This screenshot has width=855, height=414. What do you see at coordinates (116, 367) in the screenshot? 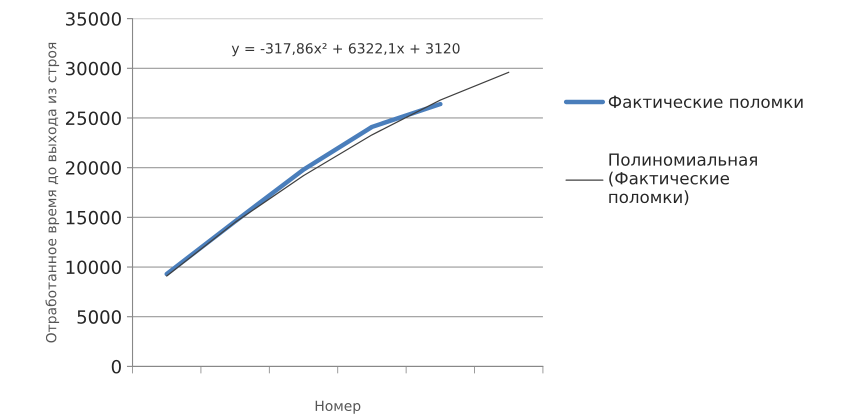
I see `y-tick-label: 0` at bounding box center [116, 367].